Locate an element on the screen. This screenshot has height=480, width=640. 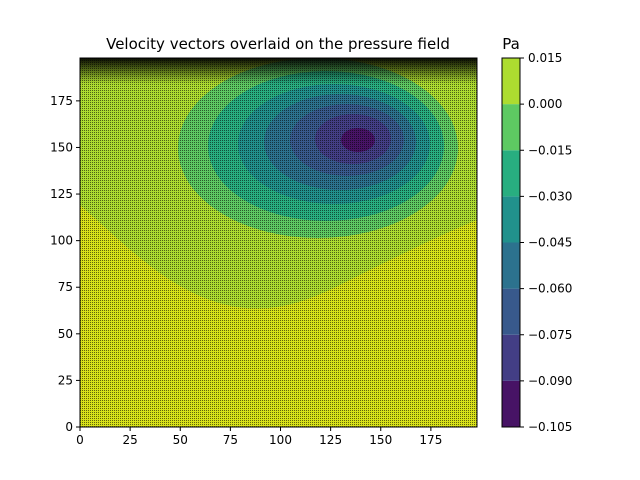
colorbar-tick-label: −0.075 is located at coordinates (550, 335).